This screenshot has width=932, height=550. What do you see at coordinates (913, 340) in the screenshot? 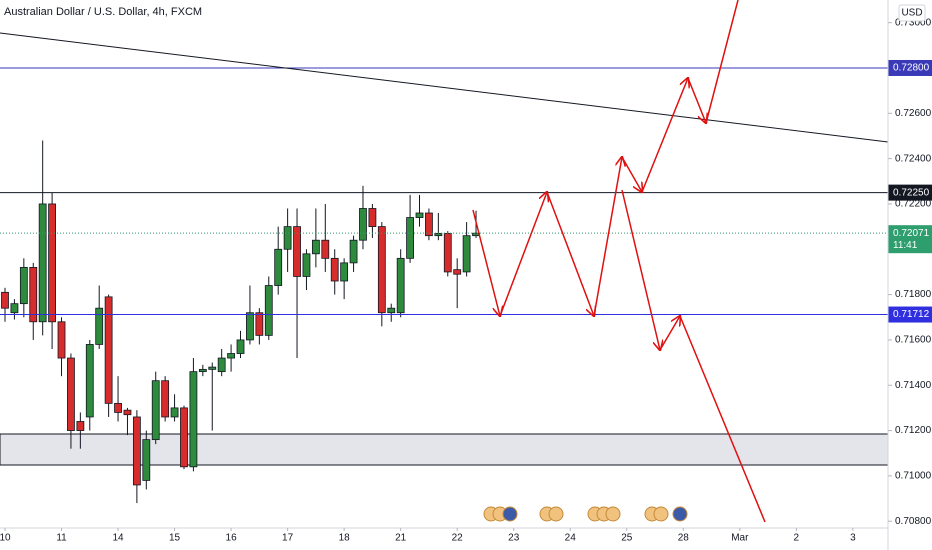
I see `y-tick-label: 0.71600` at bounding box center [913, 340].